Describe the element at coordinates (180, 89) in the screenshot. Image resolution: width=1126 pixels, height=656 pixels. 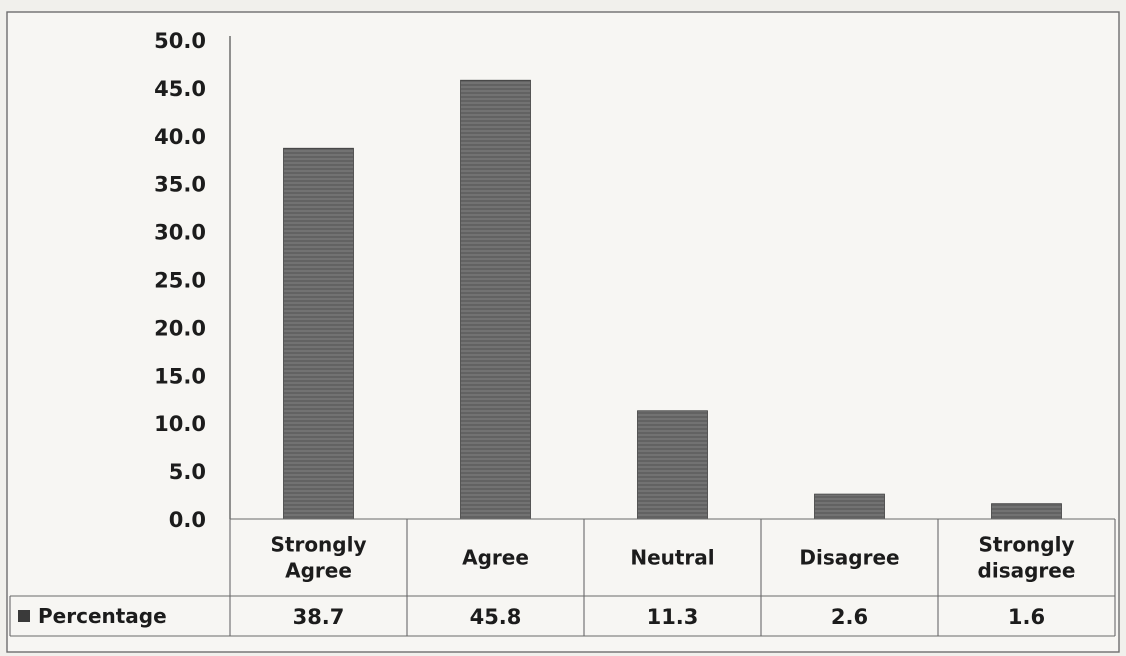
I see `y-tick-label: 45.0` at that location.